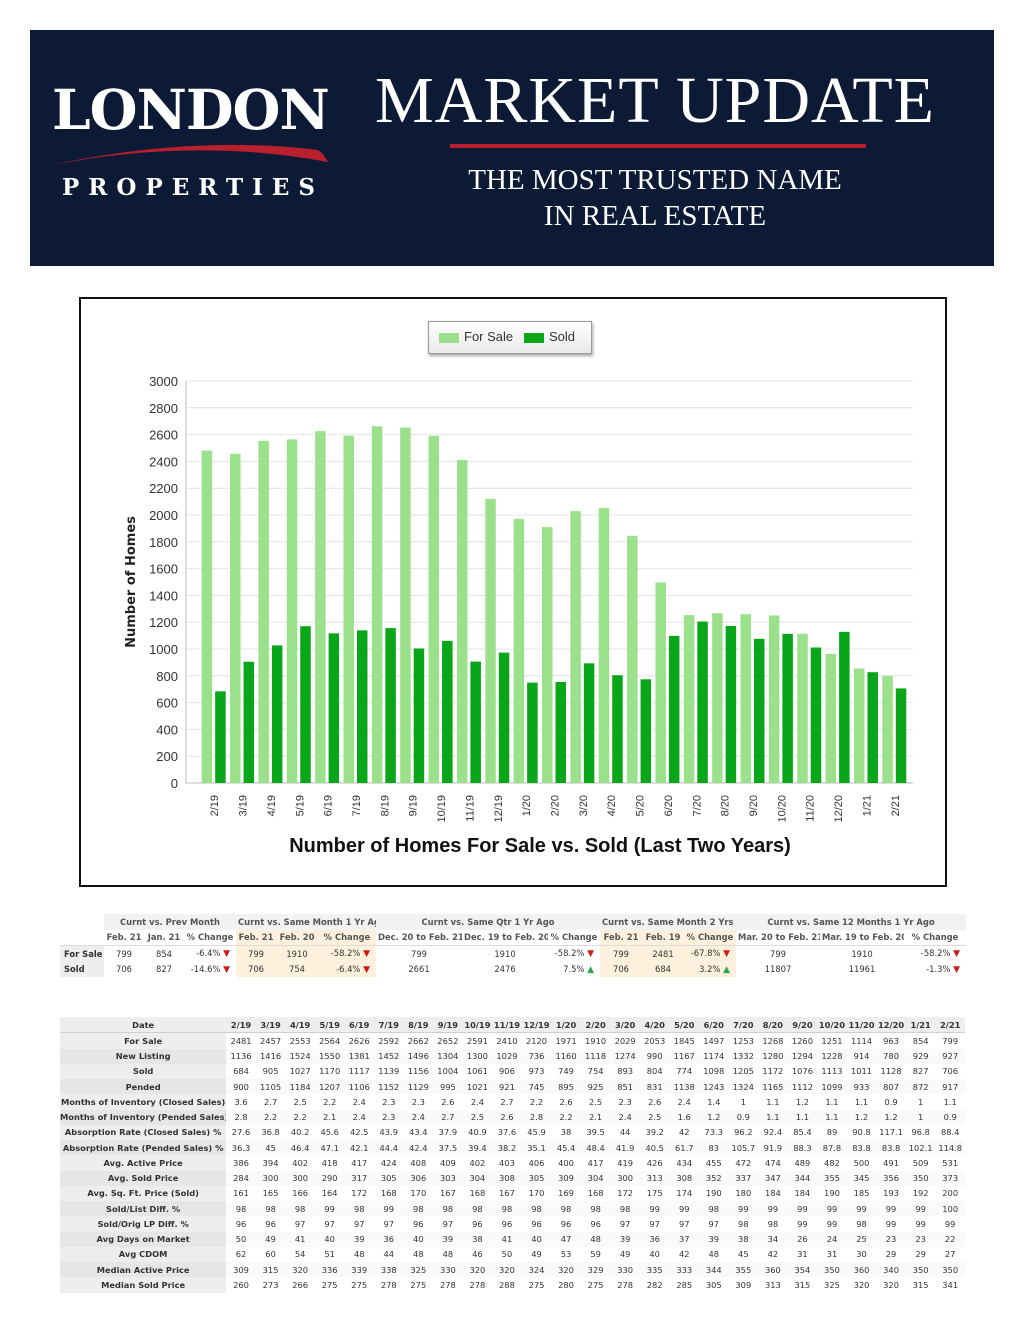 This screenshot has height=1325, width=1024. Describe the element at coordinates (470, 808) in the screenshot. I see `x-tick-label: 11/19` at that location.